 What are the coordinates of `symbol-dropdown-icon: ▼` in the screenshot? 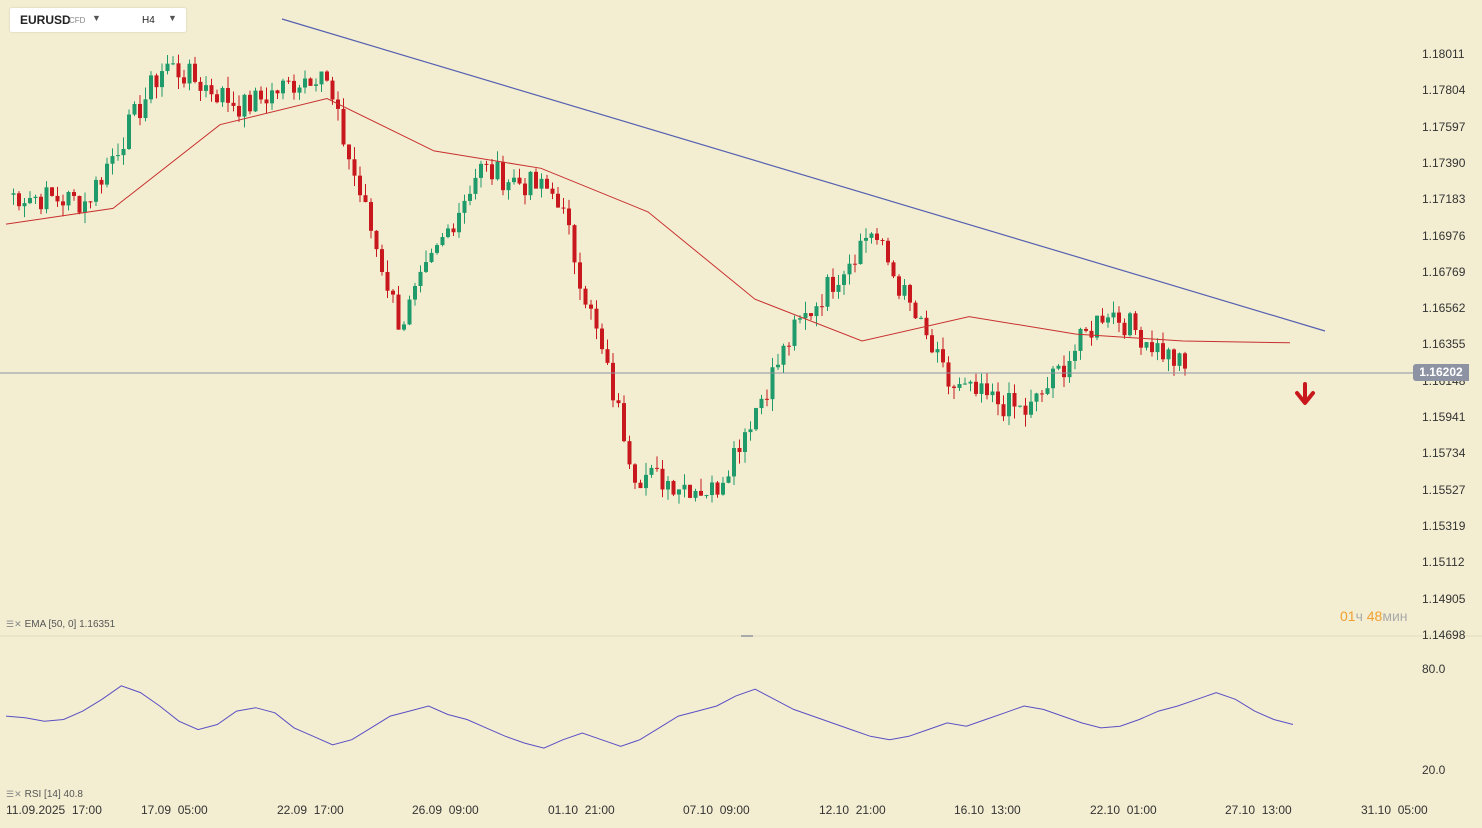 It's located at (96, 18).